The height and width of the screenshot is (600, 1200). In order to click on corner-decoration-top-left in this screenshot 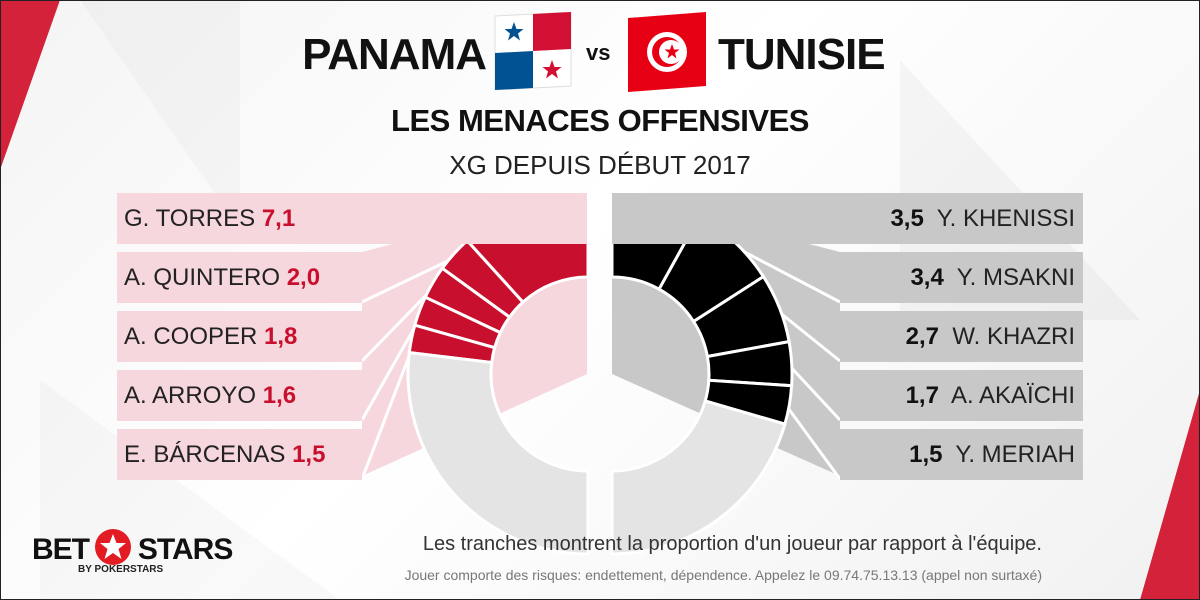, I will do `click(30, 85)`.